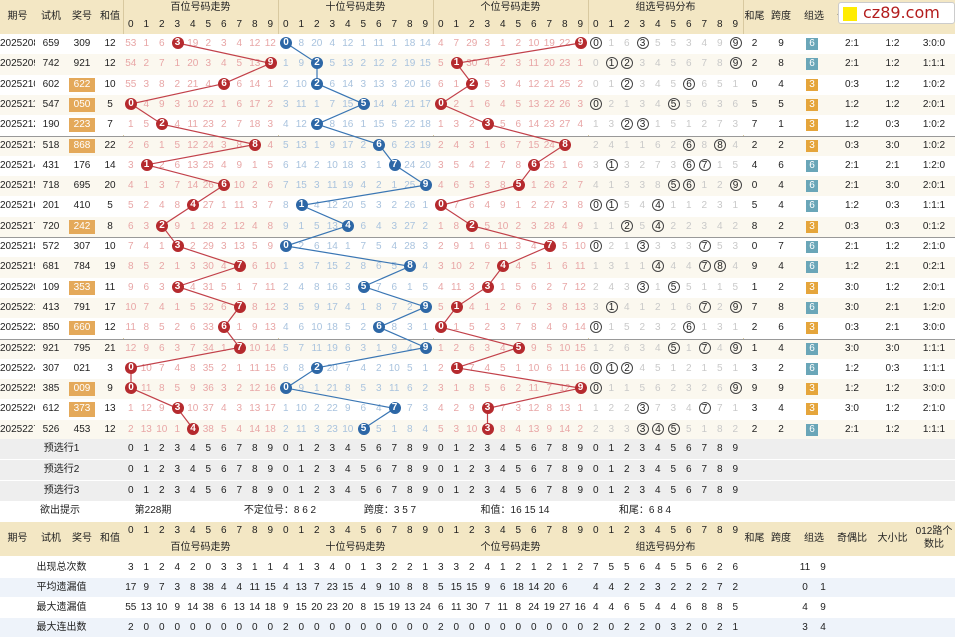 The image size is (955, 639). Describe the element at coordinates (61, 448) in the screenshot. I see `preselect-label: 预选行1` at that location.